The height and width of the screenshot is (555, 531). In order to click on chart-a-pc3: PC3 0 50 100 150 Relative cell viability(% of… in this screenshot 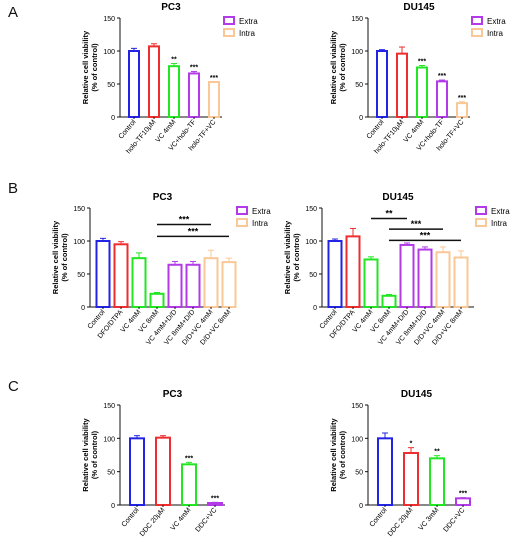, I will do `click(169, 78)`.